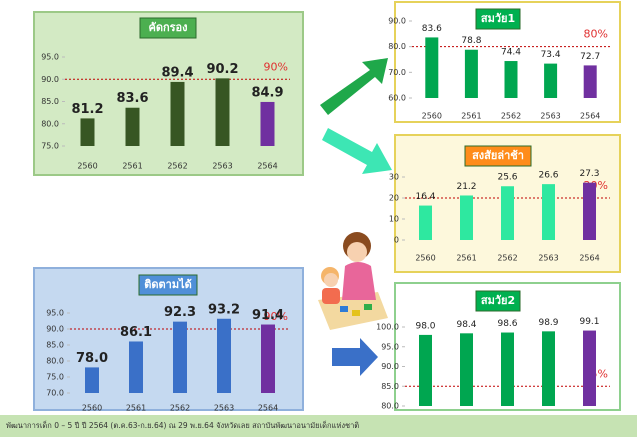 The width and height of the screenshot is (637, 441). Describe the element at coordinates (387, 327) in the screenshot. I see `y-tick-label: 100.0` at that location.